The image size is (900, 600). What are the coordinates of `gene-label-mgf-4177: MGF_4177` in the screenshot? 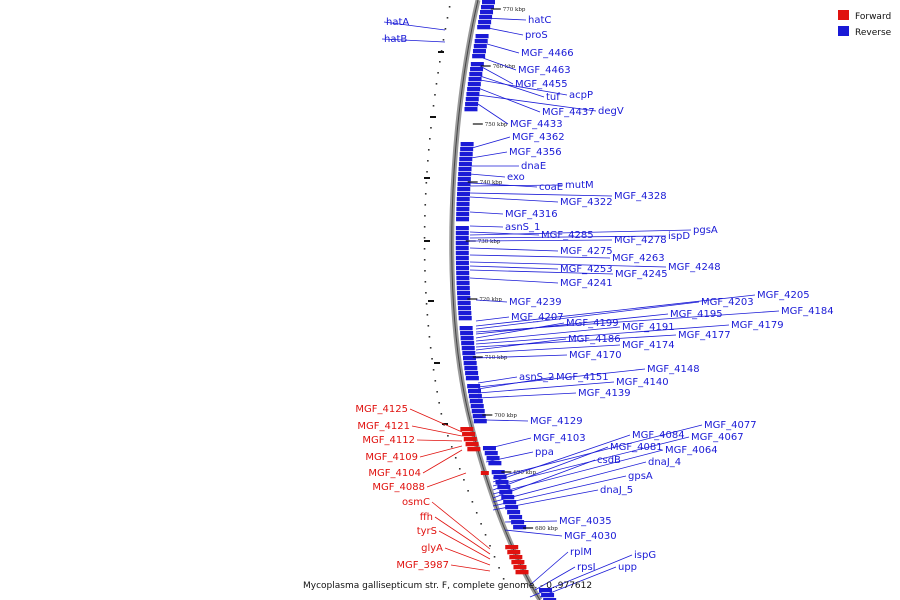 It's located at (704, 335).